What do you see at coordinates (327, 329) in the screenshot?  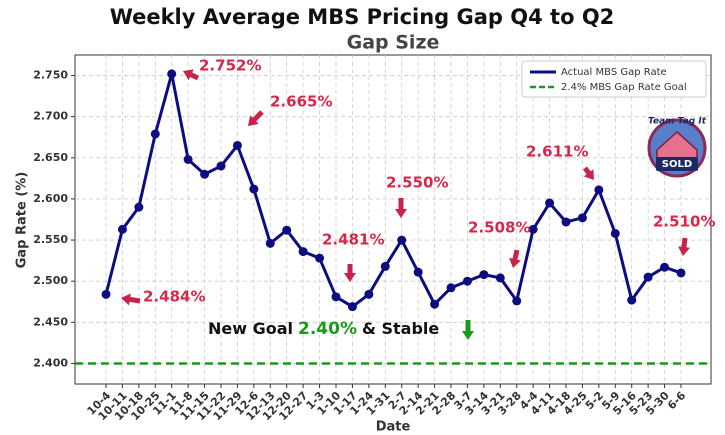 I see `goal-note-part: 2.40%` at bounding box center [327, 329].